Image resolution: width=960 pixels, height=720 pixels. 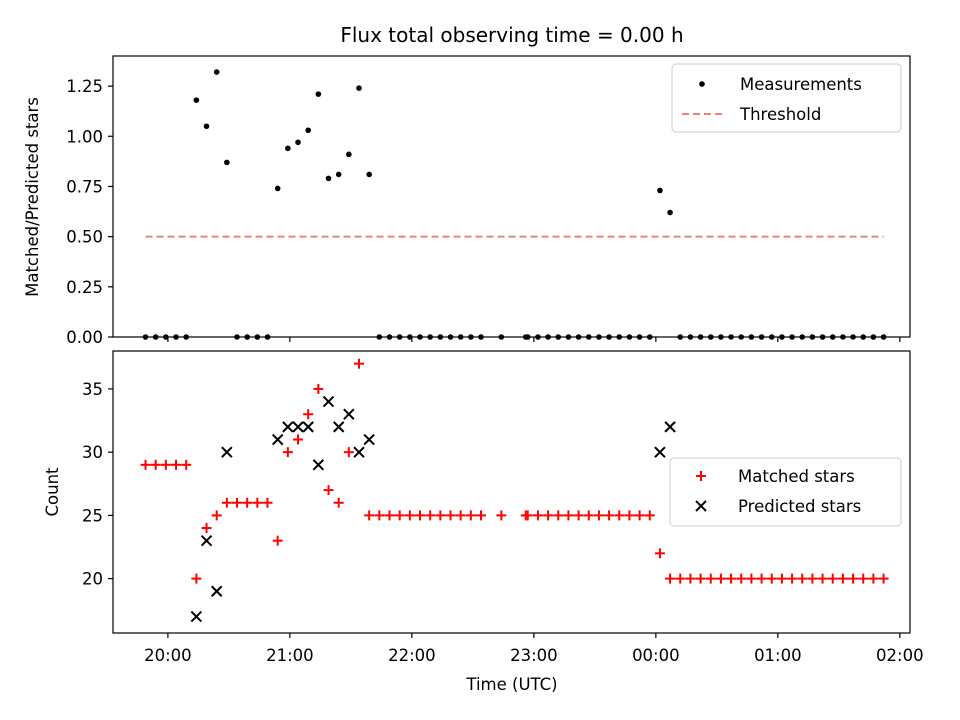 I want to click on y-tick-label: 20, so click(x=92, y=579).